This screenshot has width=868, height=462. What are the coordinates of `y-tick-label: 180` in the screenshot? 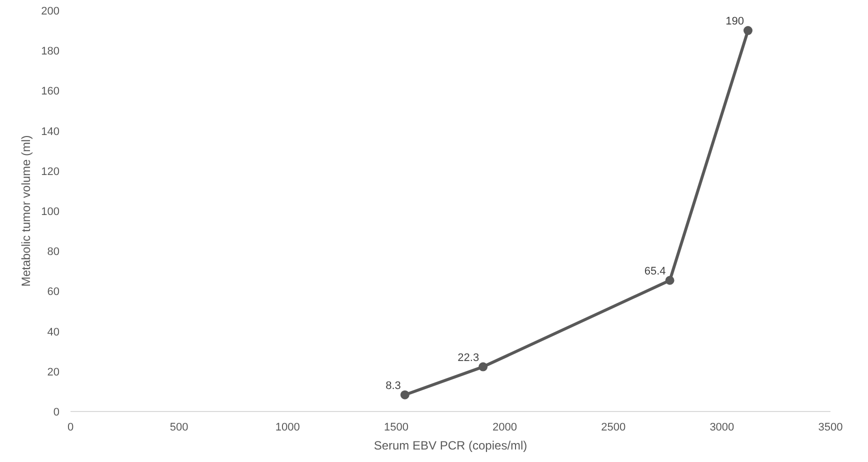 It's located at (50, 52).